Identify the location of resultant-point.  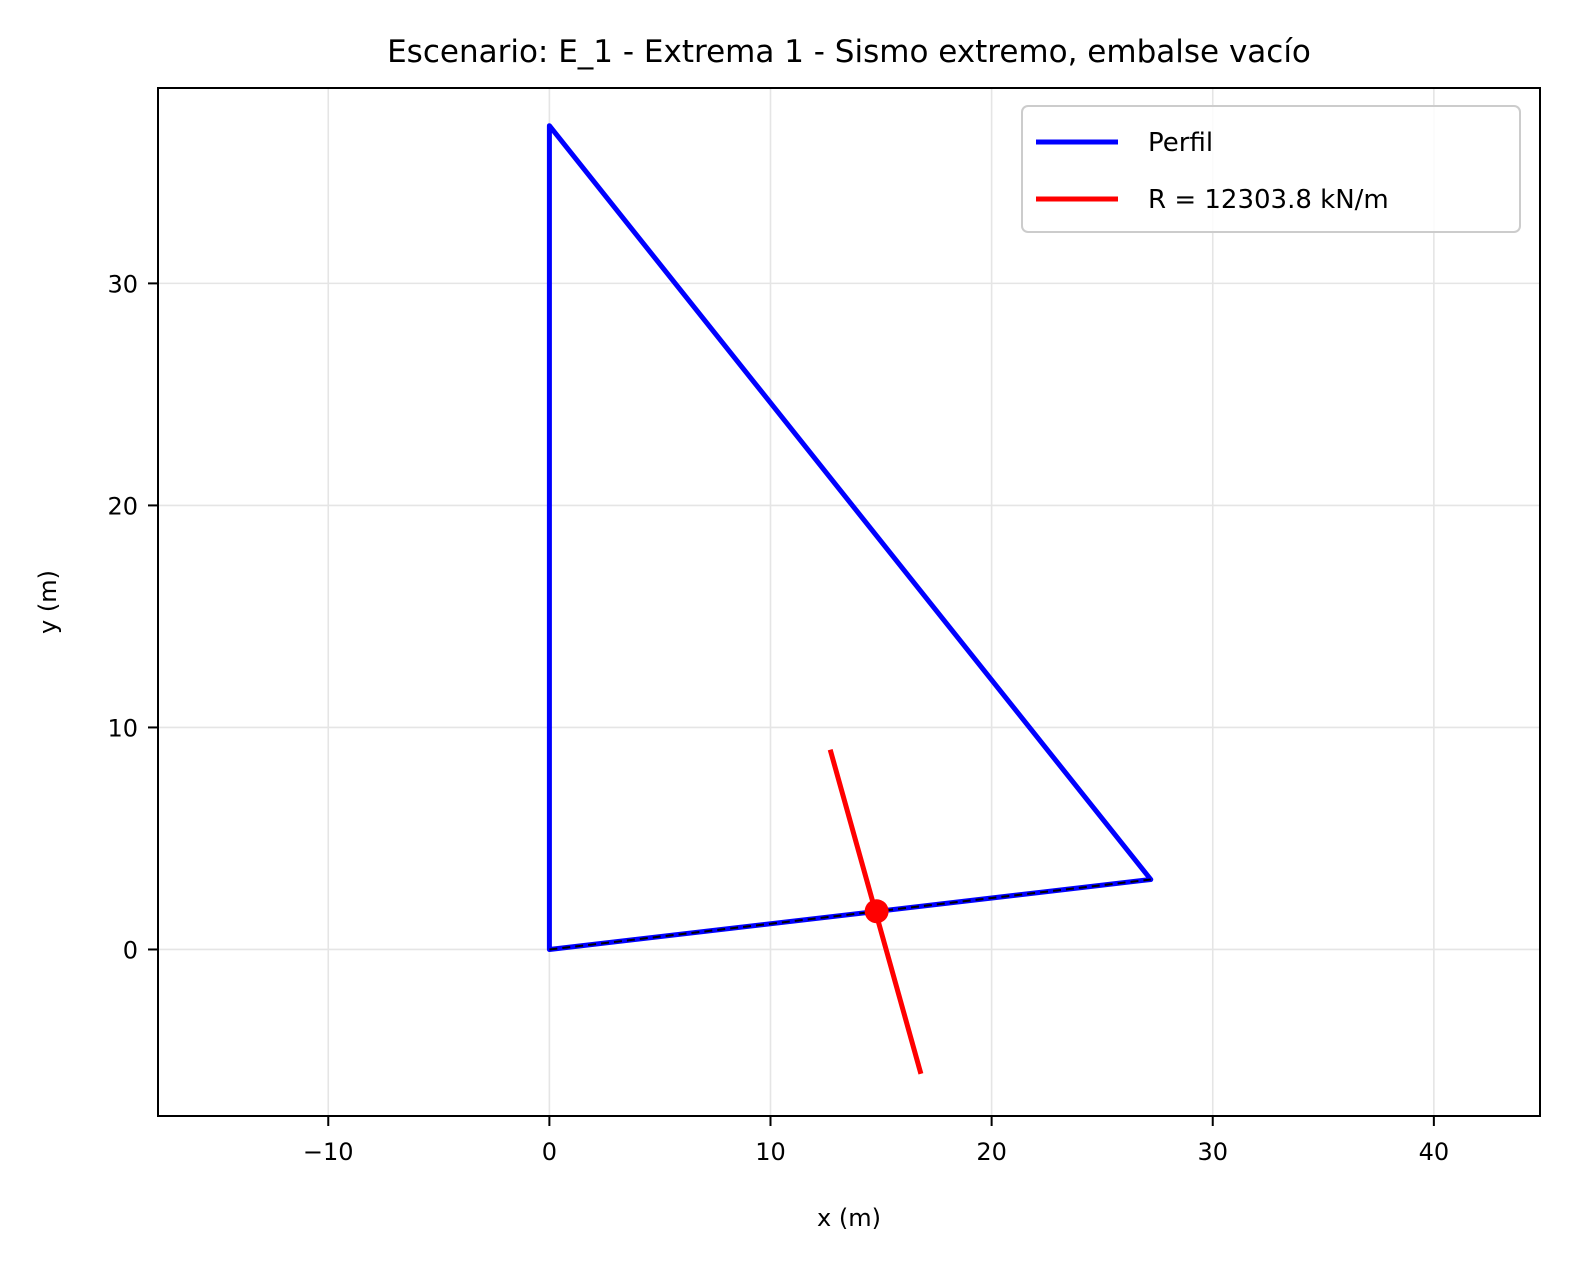
(876, 911).